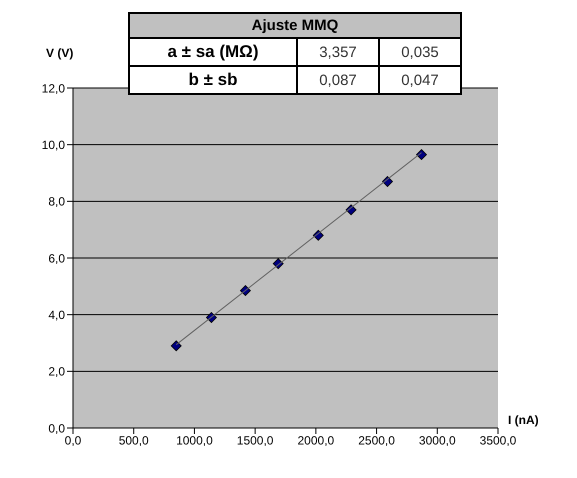 Image resolution: width=577 pixels, height=478 pixels. I want to click on y-tick-label: 12,0, so click(54, 88).